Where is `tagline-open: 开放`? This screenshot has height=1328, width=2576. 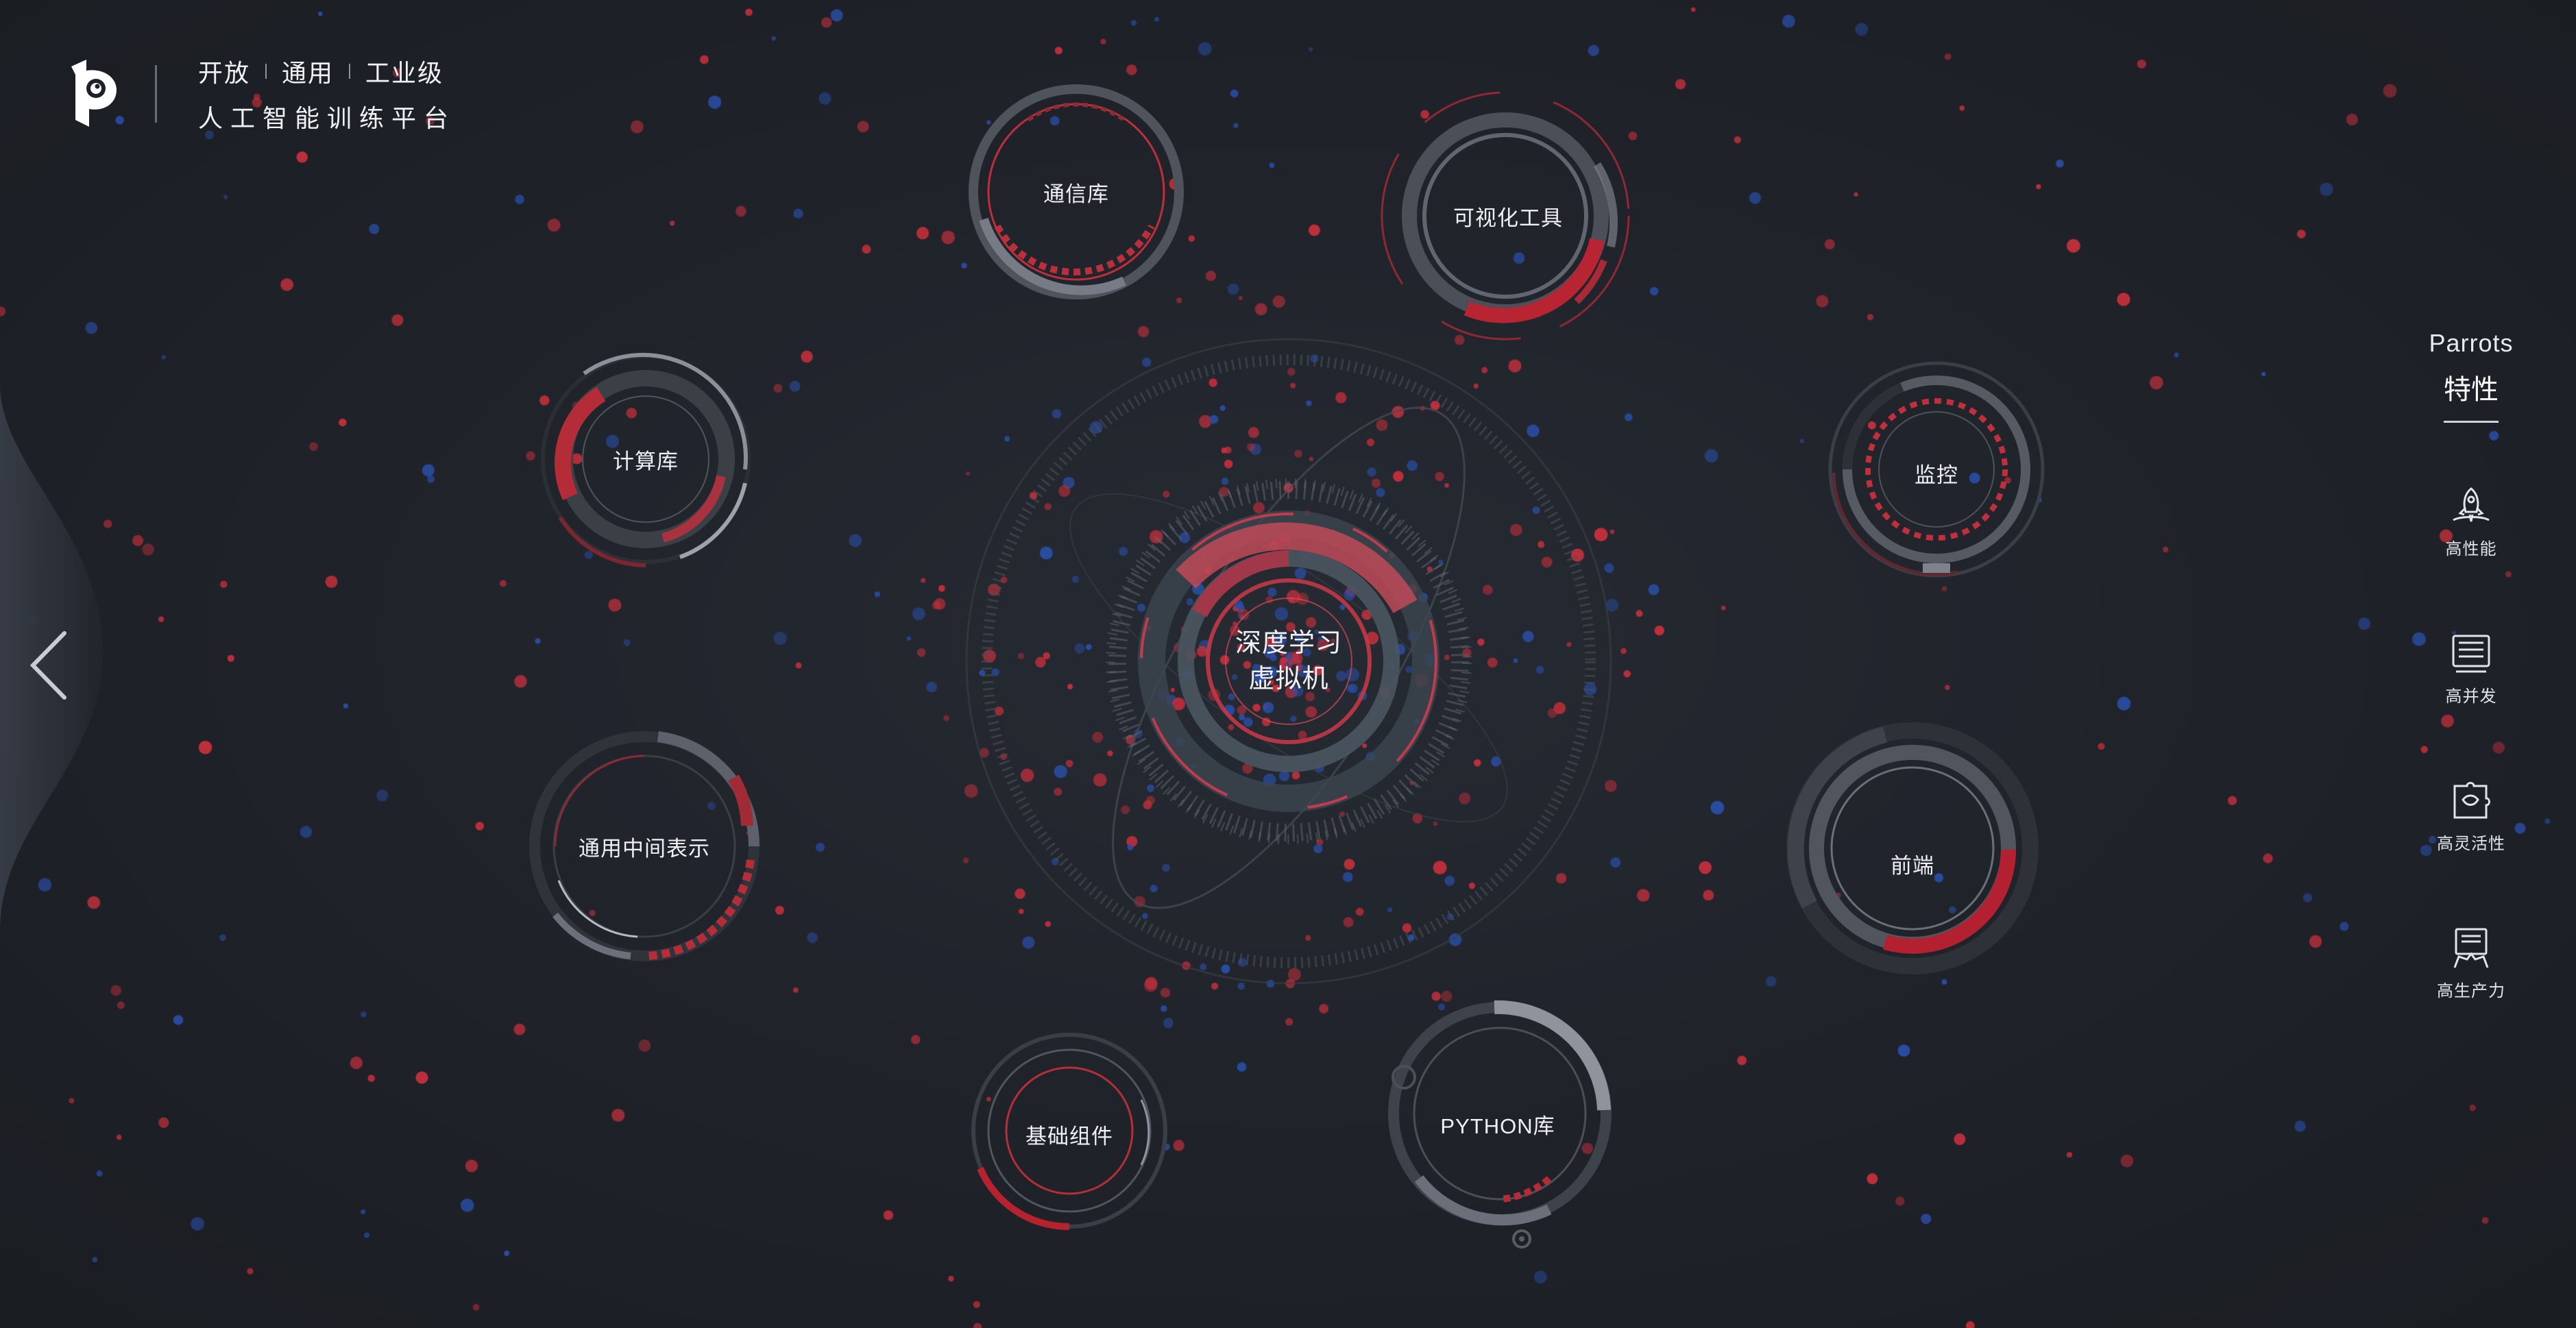 tagline-open: 开放 is located at coordinates (224, 73).